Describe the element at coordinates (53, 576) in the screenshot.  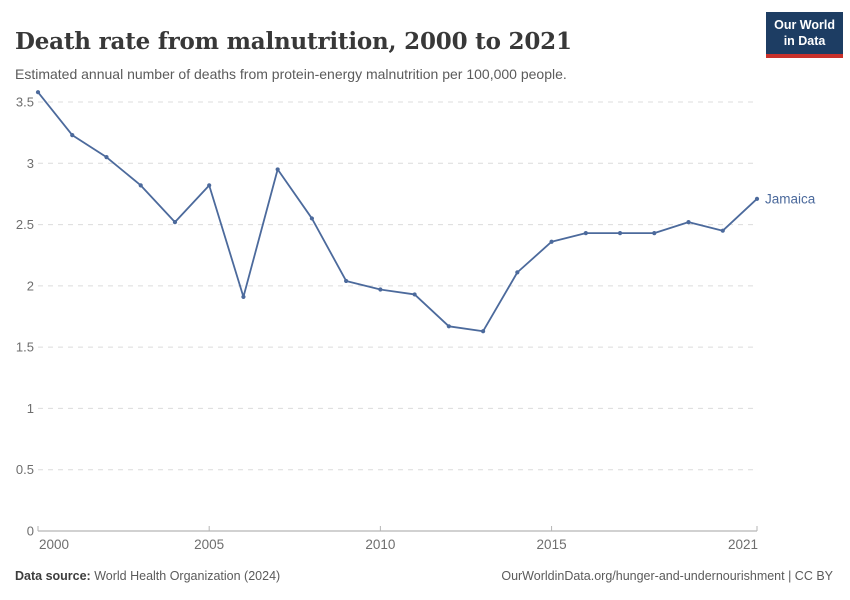
I see `data-source-label: Data source:` at that location.